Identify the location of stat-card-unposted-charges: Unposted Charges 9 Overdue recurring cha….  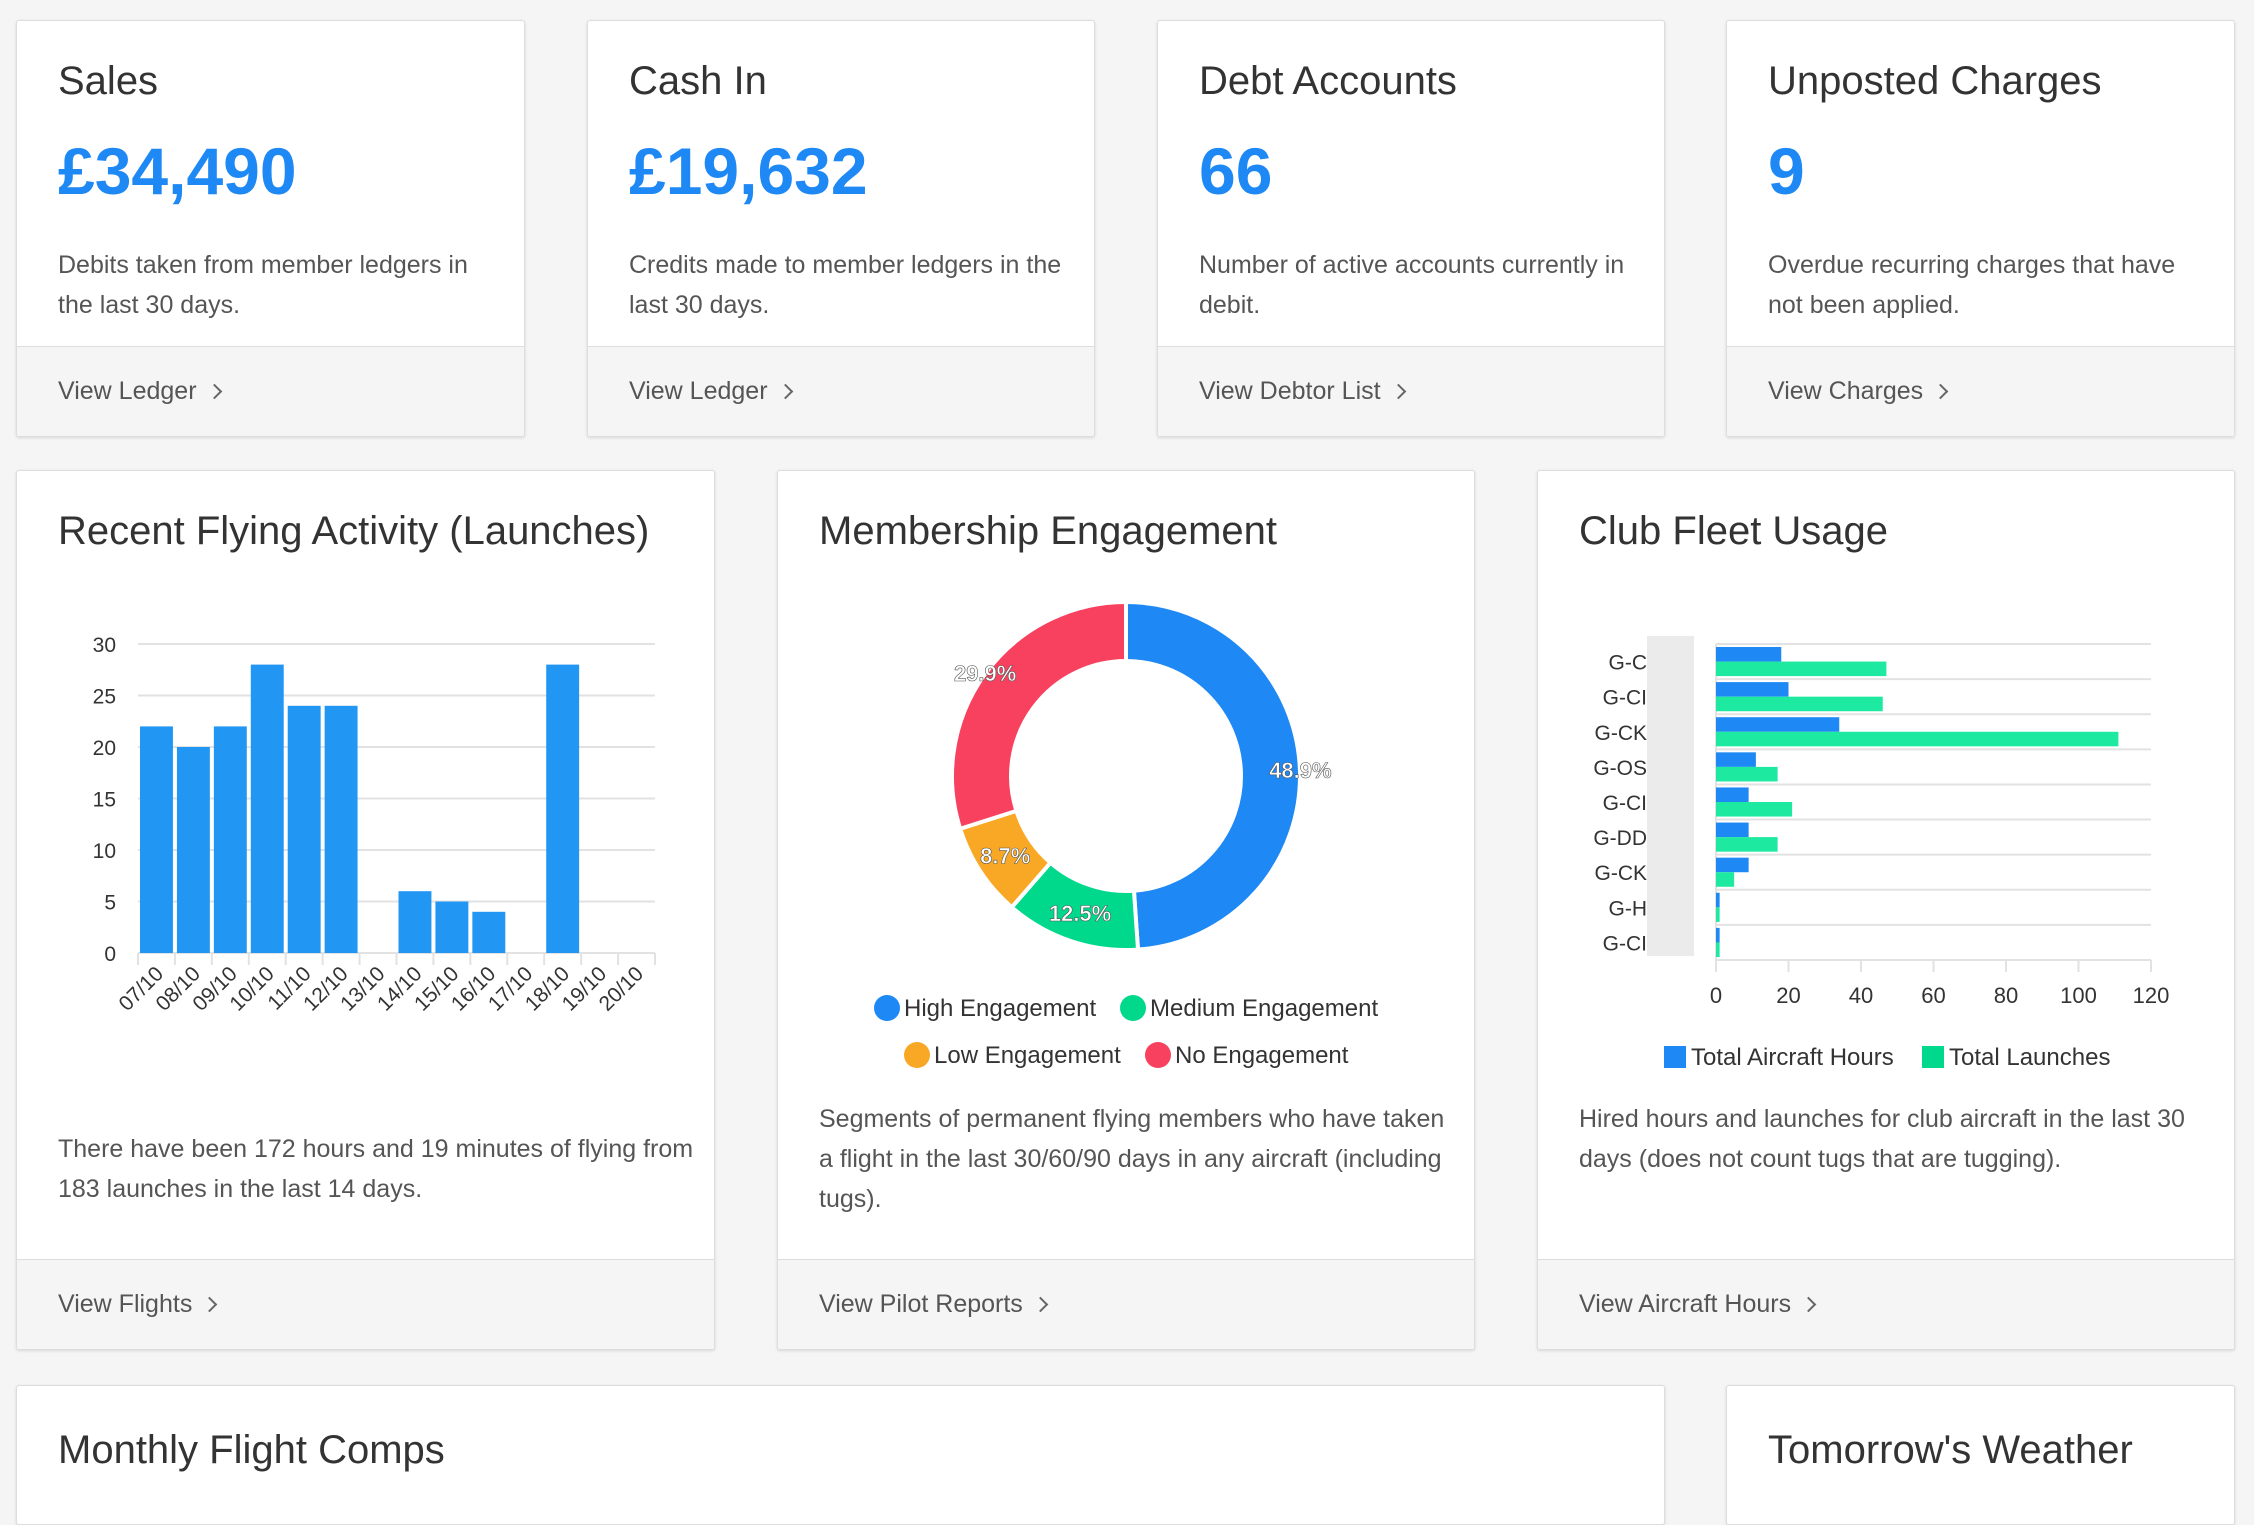
(1980, 228).